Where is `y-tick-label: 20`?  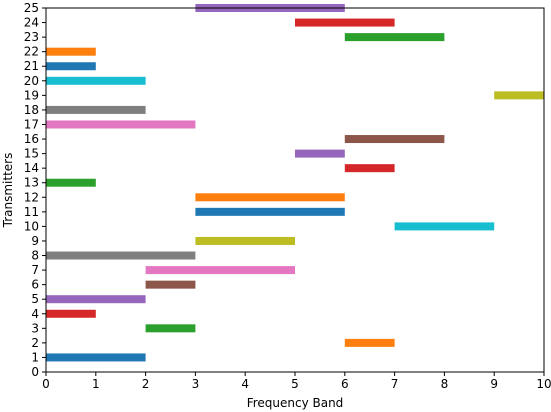 y-tick-label: 20 is located at coordinates (31, 81).